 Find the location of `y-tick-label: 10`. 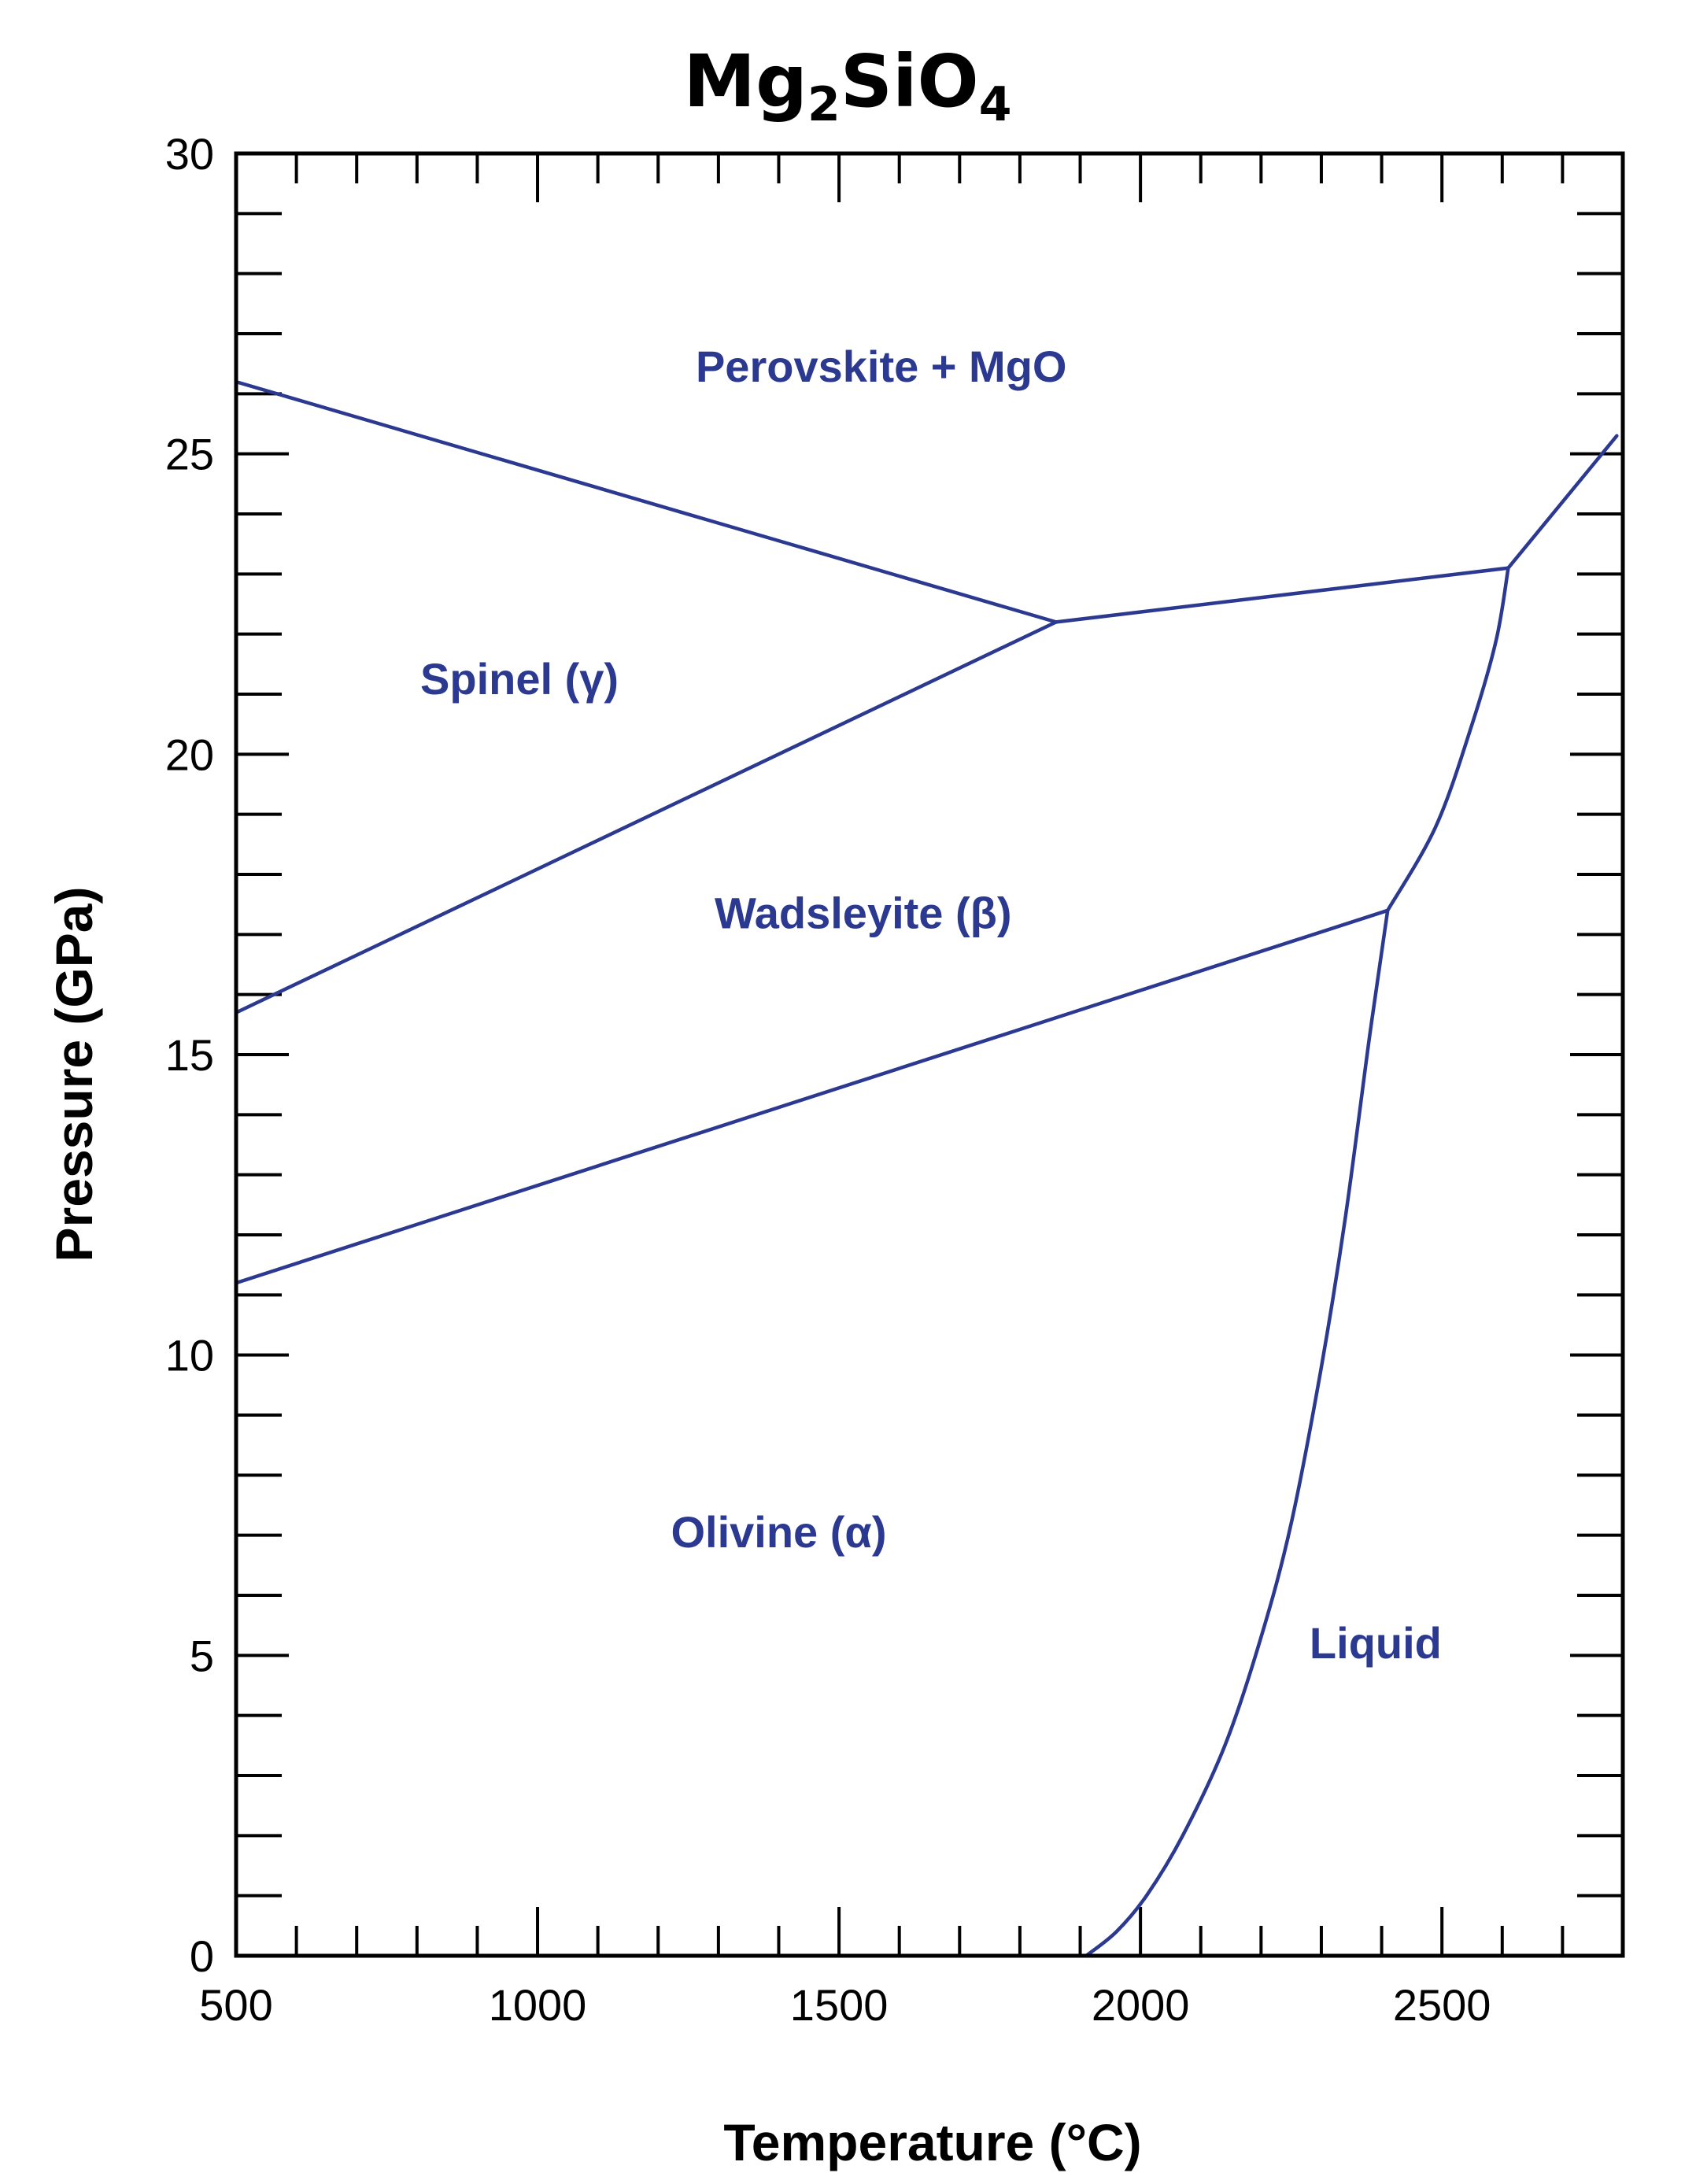

y-tick-label: 10 is located at coordinates (189, 1355).